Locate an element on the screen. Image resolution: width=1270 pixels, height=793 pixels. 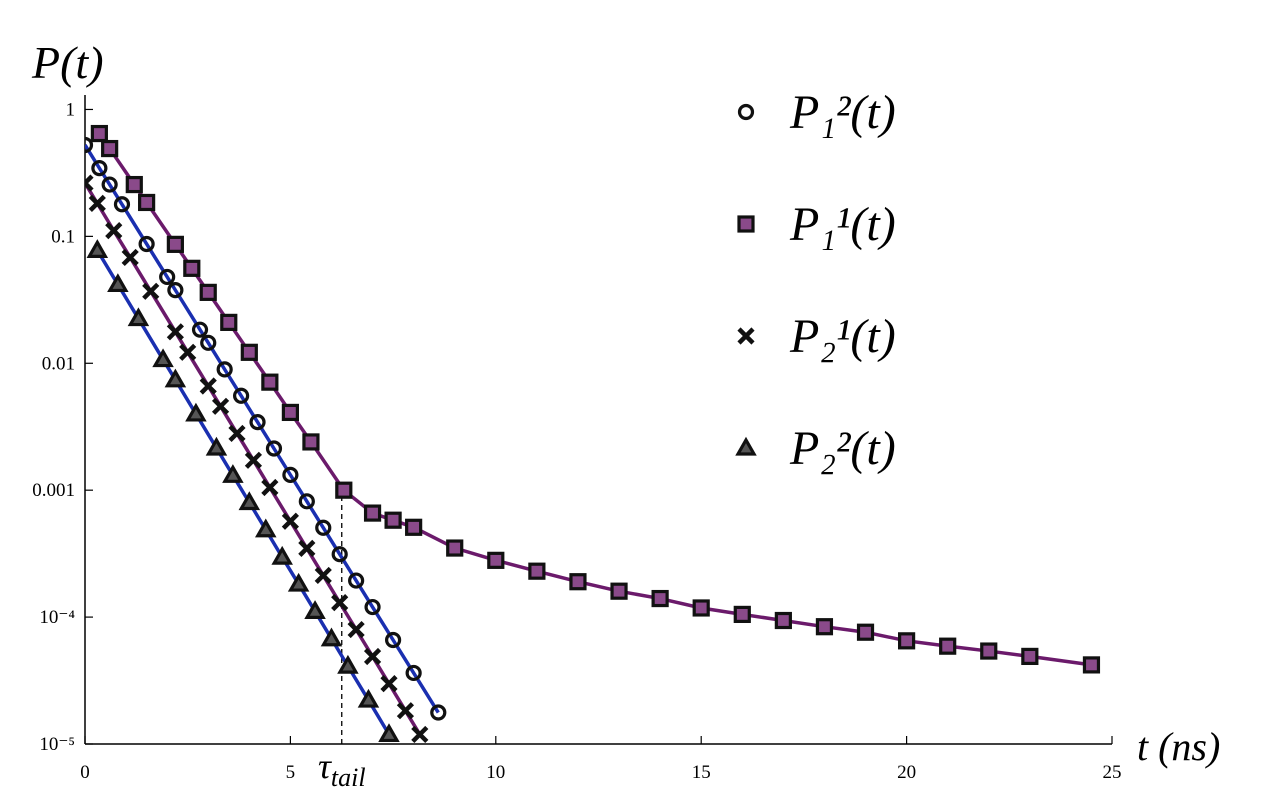
x-tick-label: 0 is located at coordinates (85, 772).